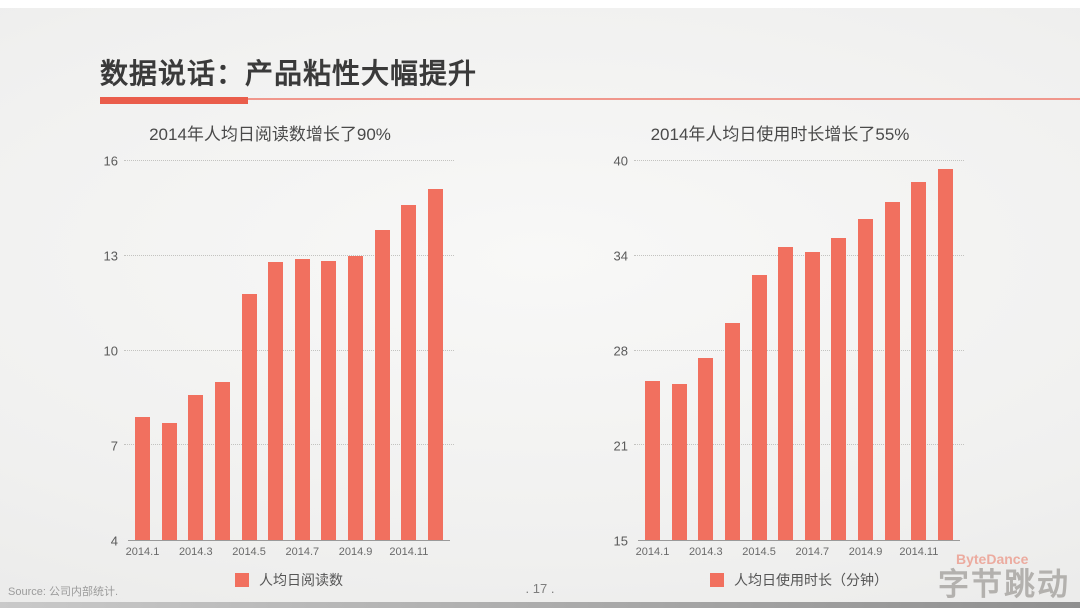 The height and width of the screenshot is (608, 1080). What do you see at coordinates (620, 161) in the screenshot?
I see `y-tick-label: 40` at bounding box center [620, 161].